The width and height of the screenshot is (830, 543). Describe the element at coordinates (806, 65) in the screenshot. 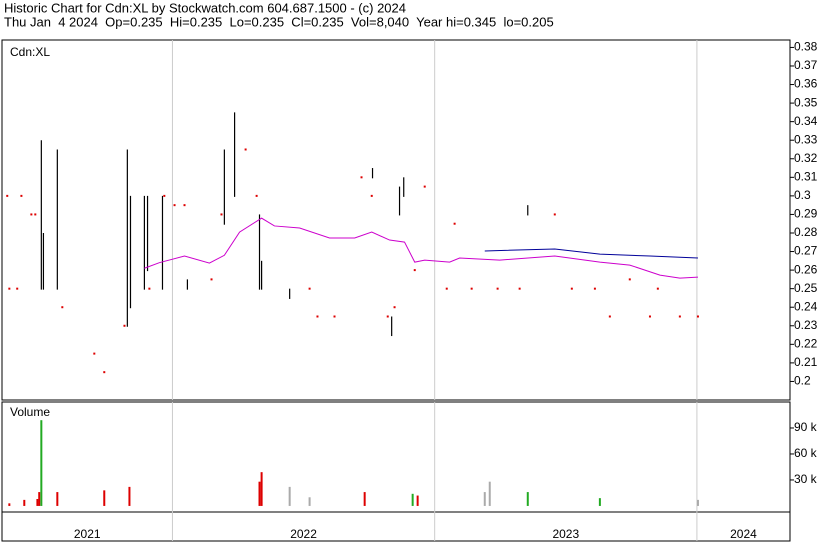

I see `y-tick-label: 0.37` at that location.